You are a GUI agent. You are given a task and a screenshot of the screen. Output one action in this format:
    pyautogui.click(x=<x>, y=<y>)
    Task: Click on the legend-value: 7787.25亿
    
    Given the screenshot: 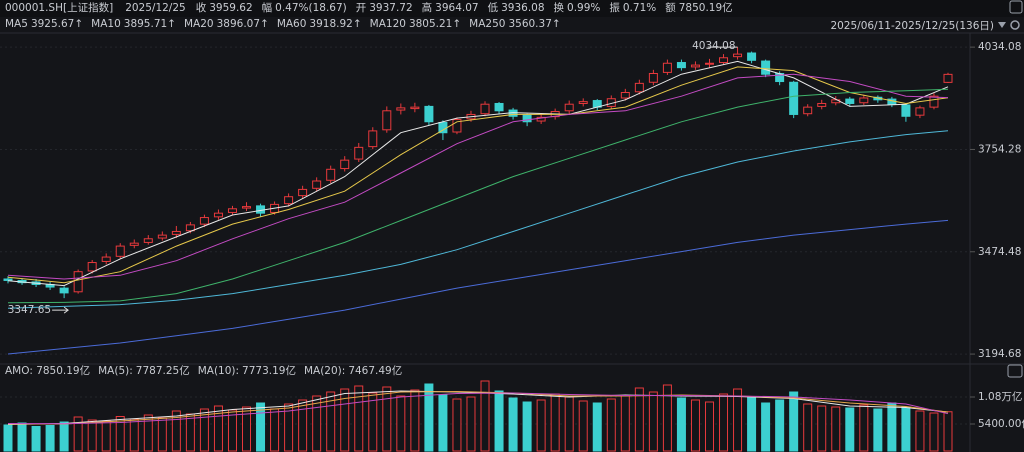 What is the action you would take?
    pyautogui.click(x=163, y=370)
    